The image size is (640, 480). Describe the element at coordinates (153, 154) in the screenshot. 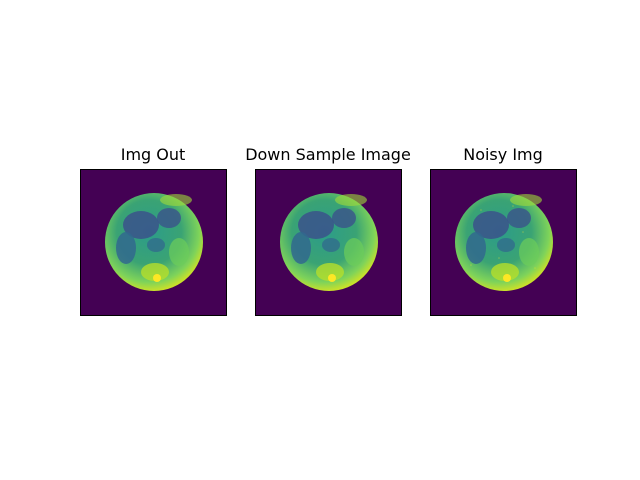

I see `panel-title: Img Out` at that location.